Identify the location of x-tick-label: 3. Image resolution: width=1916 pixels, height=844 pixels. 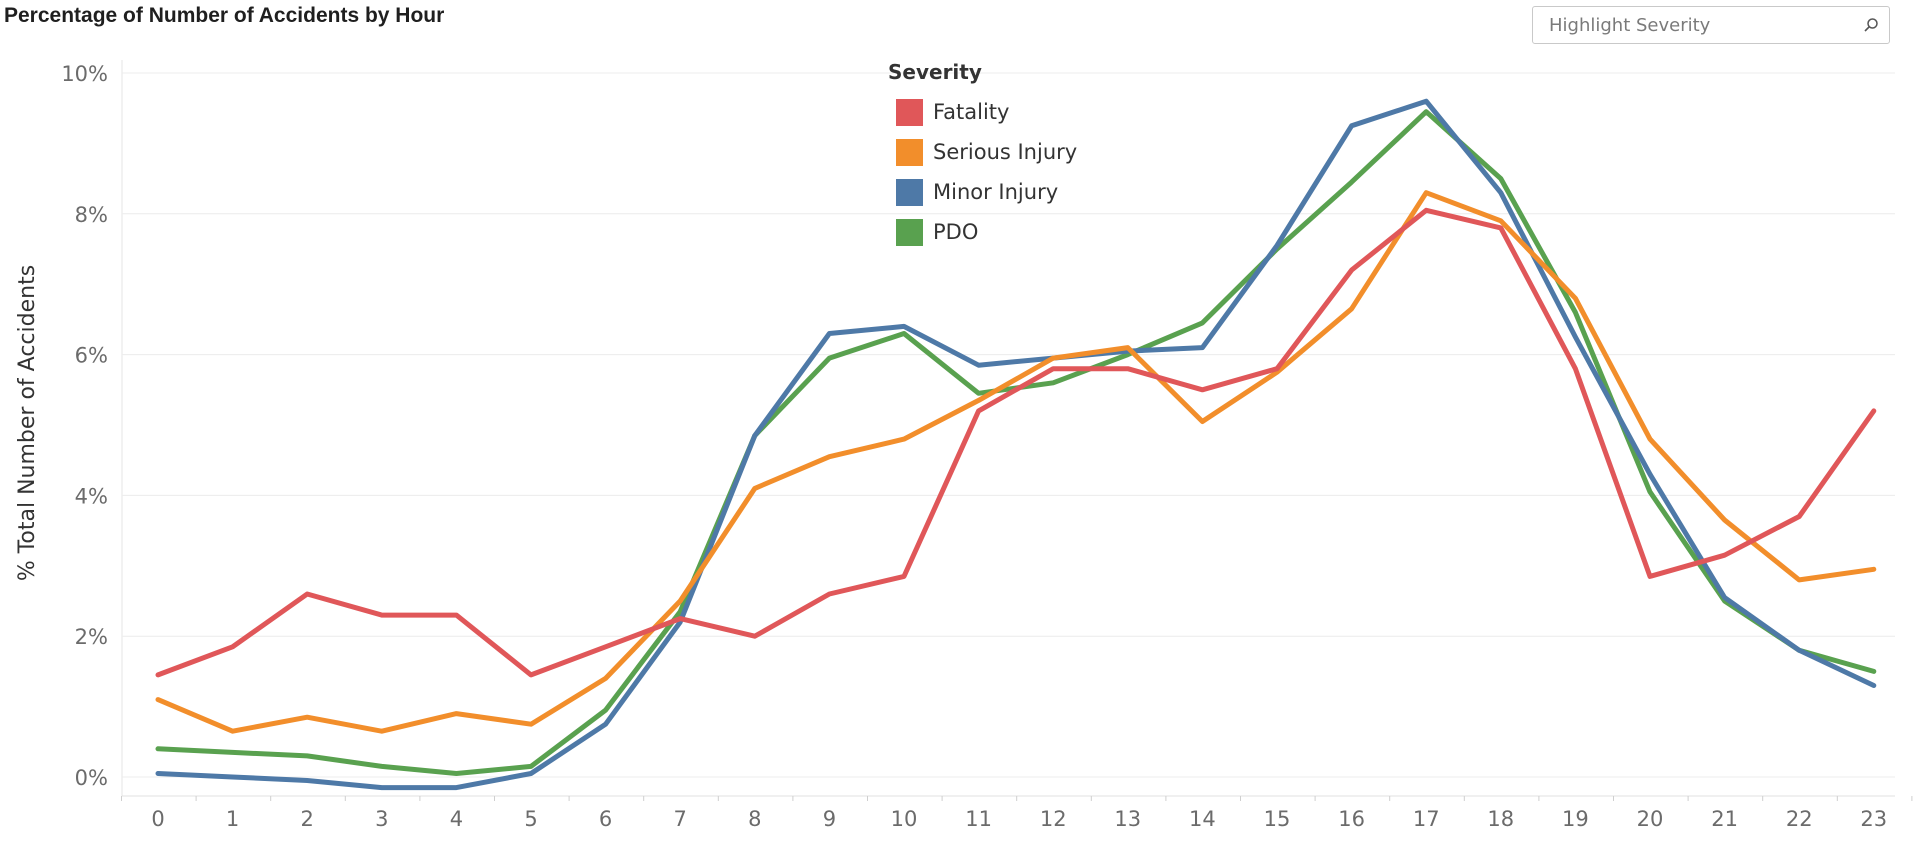
(381, 819).